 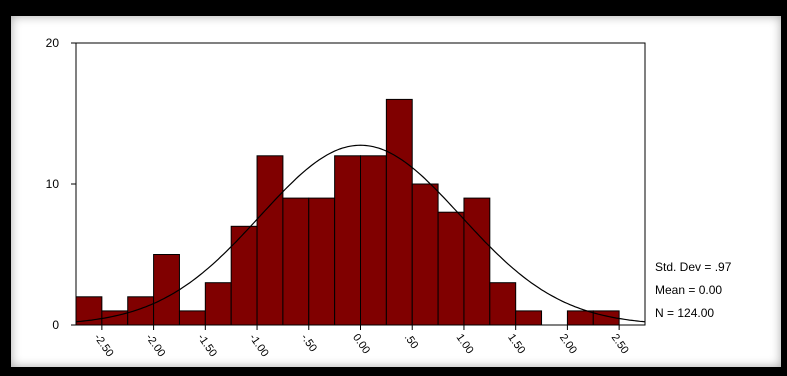 What do you see at coordinates (689, 290) in the screenshot?
I see `stat-mean: Mean = 0.00` at bounding box center [689, 290].